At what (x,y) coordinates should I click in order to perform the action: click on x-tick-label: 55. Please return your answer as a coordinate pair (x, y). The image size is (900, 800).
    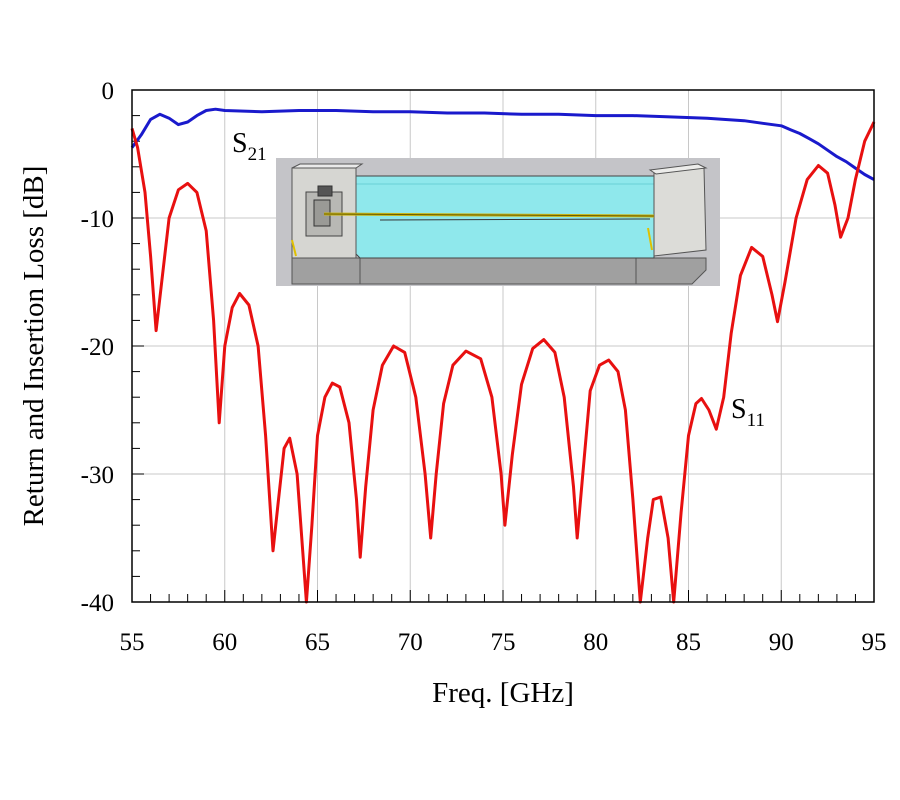
    Looking at the image, I should click on (132, 642).